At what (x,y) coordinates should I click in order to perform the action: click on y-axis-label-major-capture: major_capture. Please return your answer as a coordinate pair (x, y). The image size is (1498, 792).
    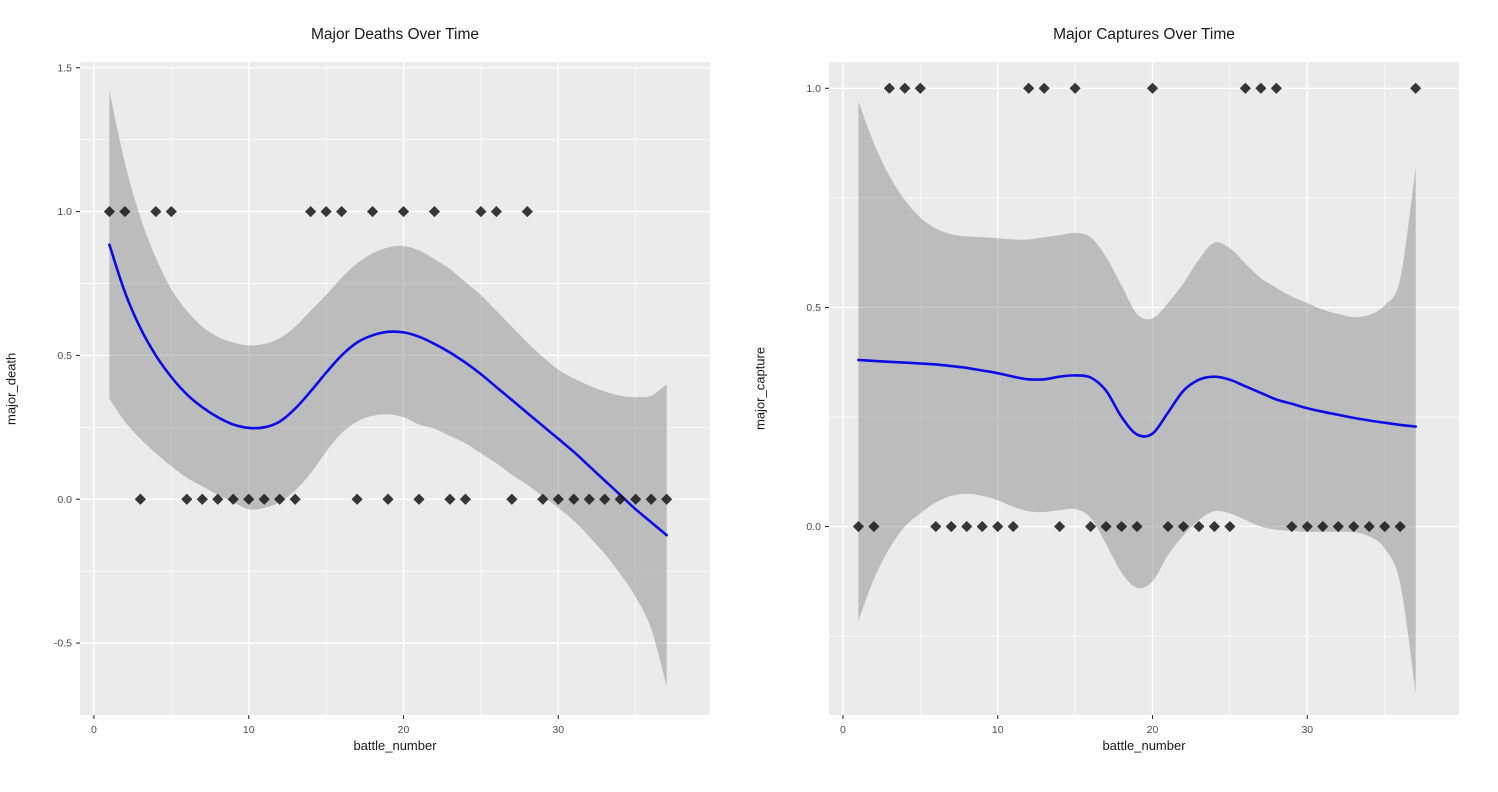
    Looking at the image, I should click on (760, 388).